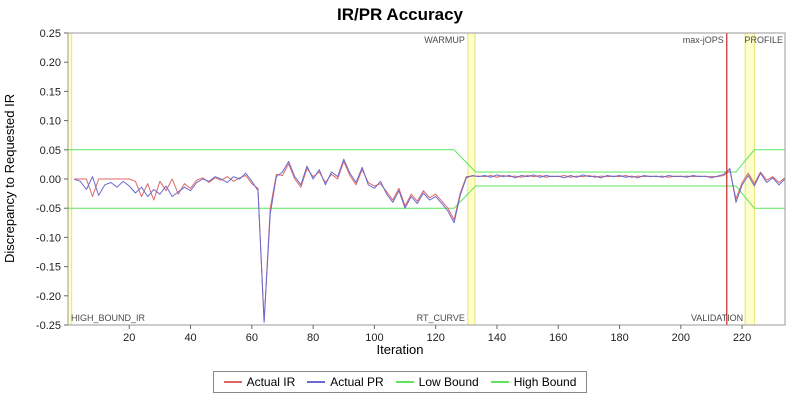  I want to click on legend-item-high-bound: High Bound, so click(533, 382).